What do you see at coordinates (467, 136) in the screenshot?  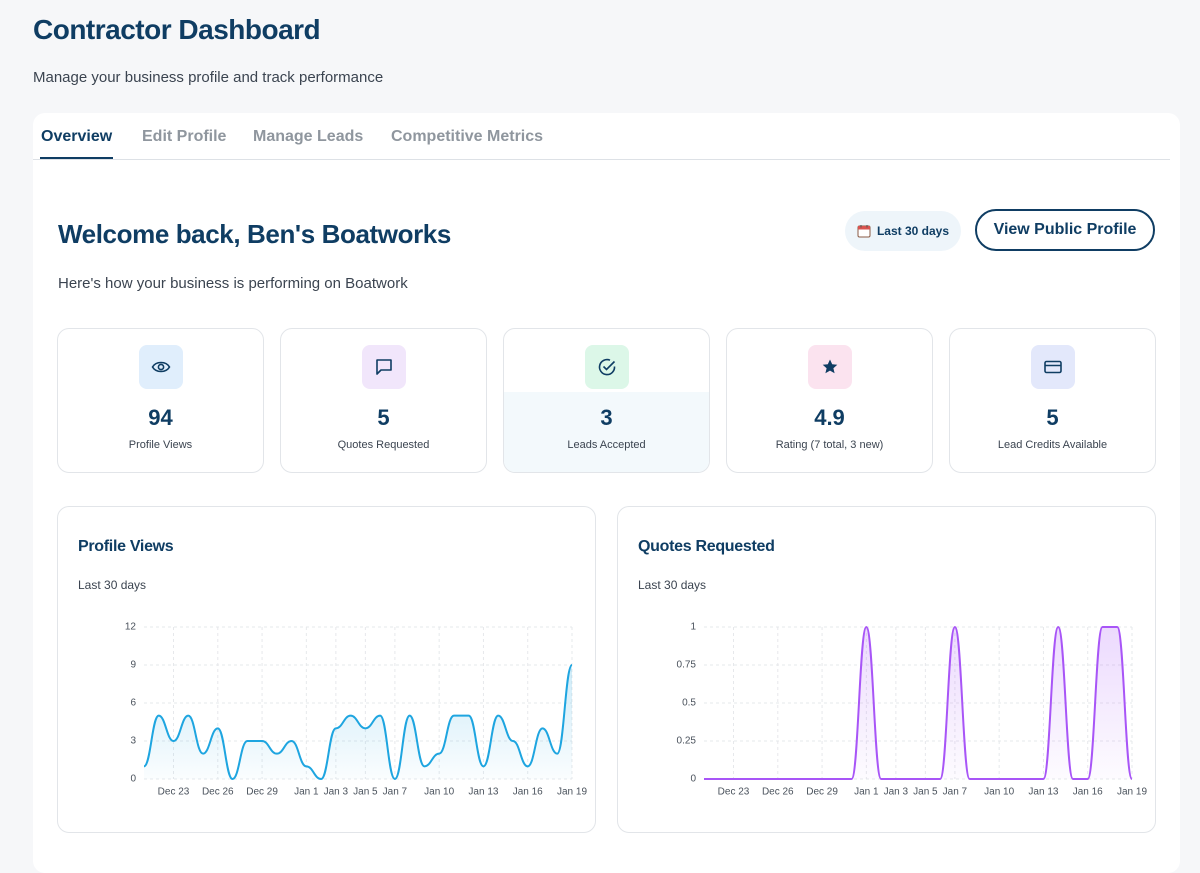 I see `tab: Competitive Metrics` at bounding box center [467, 136].